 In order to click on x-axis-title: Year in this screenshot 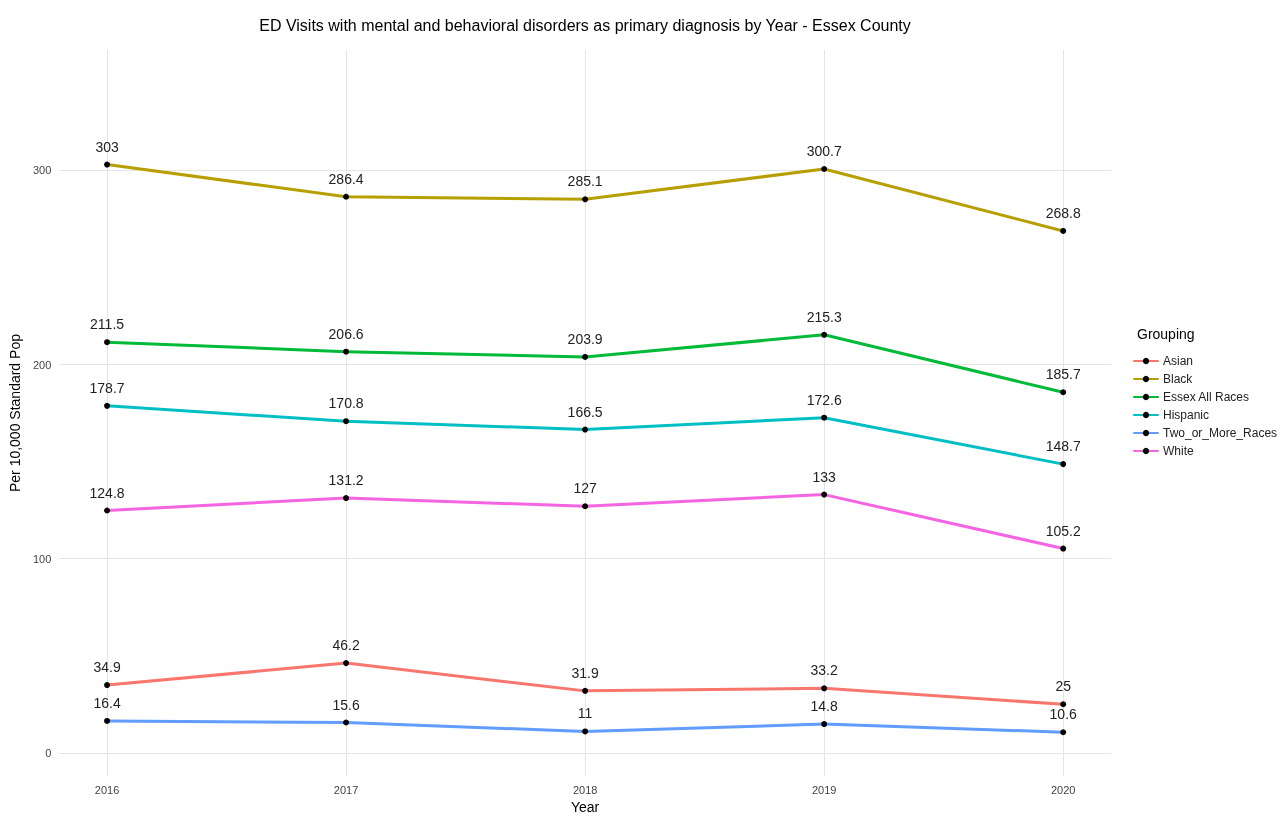, I will do `click(585, 807)`.